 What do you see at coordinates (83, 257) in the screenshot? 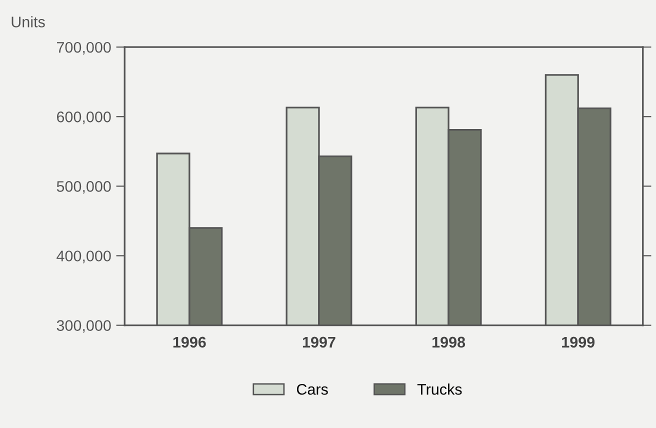
I see `y-tick-label: 400,000` at bounding box center [83, 257].